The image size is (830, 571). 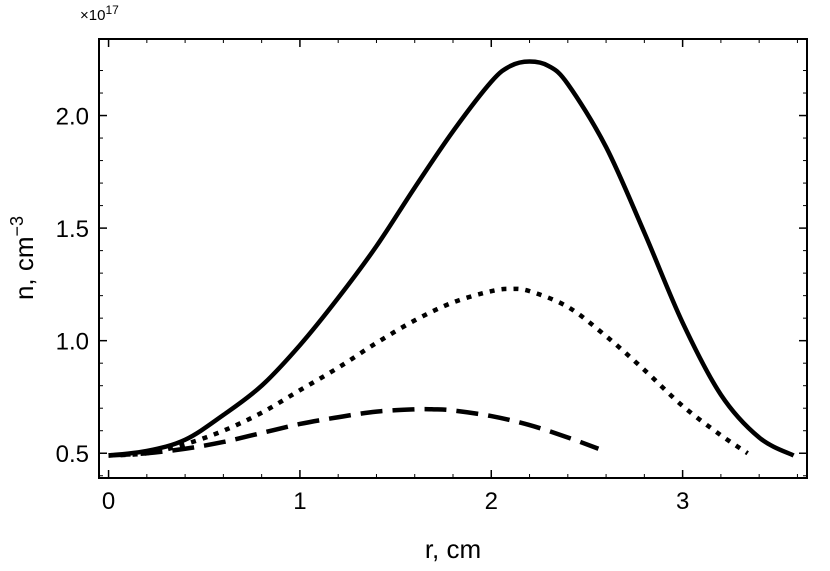 What do you see at coordinates (92, 15) in the screenshot?
I see `y-multiplier-base: ×10` at bounding box center [92, 15].